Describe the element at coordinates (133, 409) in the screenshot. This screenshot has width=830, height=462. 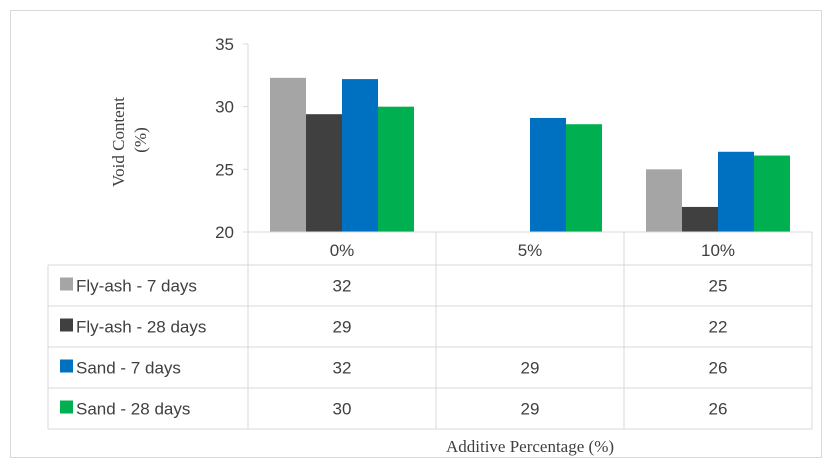
I see `legend-label: Sand - 28 days` at that location.